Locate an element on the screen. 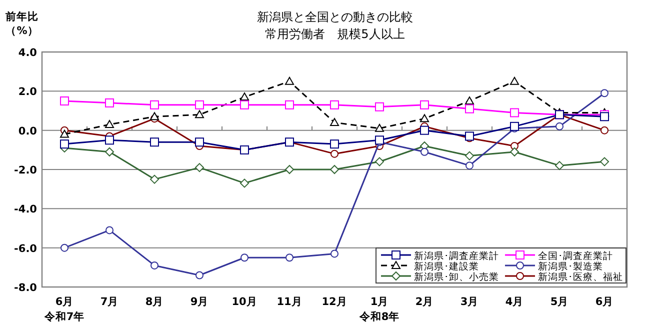  y-tick-label: 2.0 is located at coordinates (27, 92).